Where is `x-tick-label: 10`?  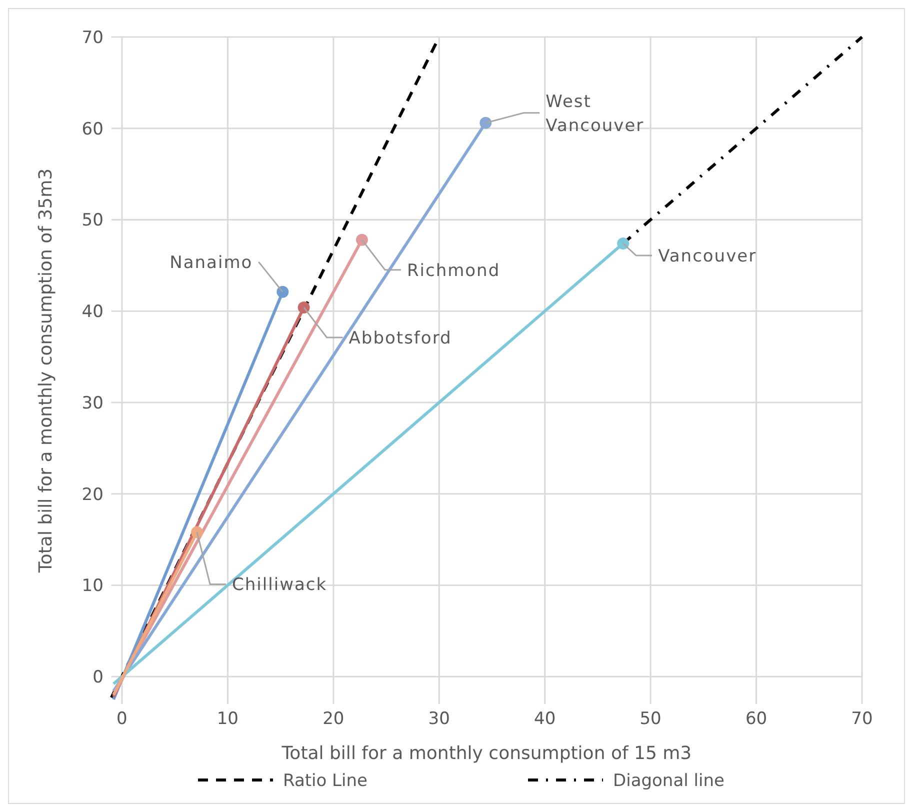
x-tick-label: 10 is located at coordinates (227, 719).